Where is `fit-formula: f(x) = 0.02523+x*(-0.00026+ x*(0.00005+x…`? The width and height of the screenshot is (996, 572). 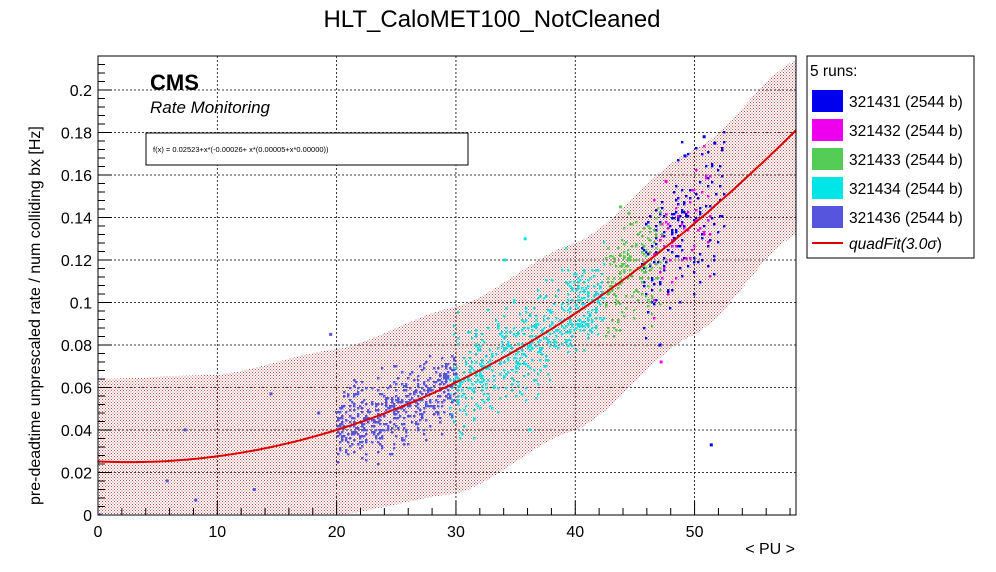
fit-formula: f(x) = 0.02523+x*(-0.00026+ x*(0.00005+x… is located at coordinates (241, 149).